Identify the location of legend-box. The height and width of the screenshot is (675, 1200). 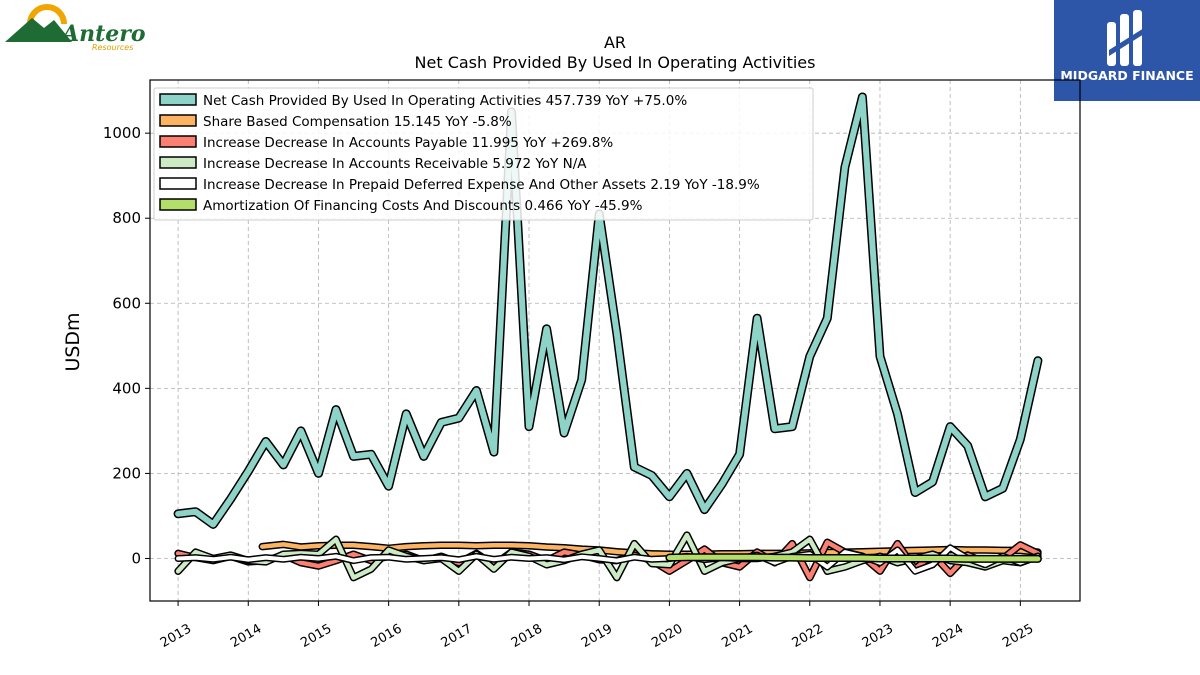
(483, 154).